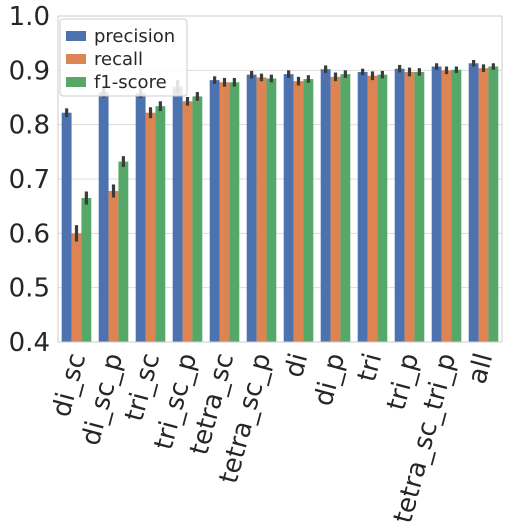  Describe the element at coordinates (330, 379) in the screenshot. I see `x-tick-label: di_p` at that location.